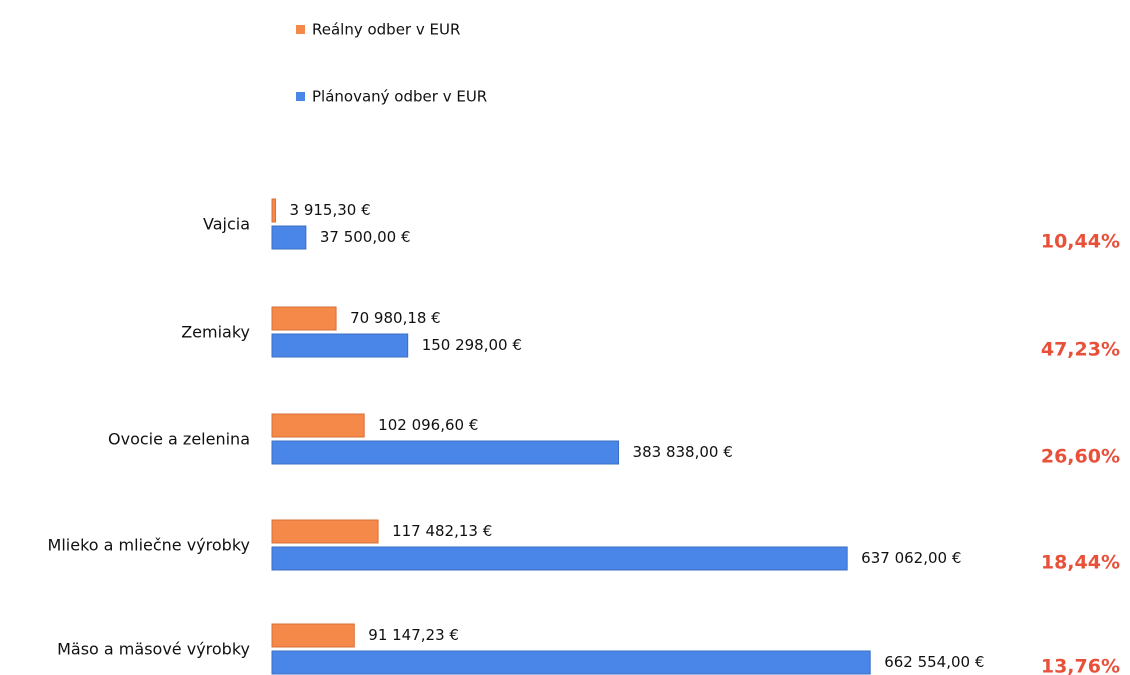  What do you see at coordinates (413, 635) in the screenshot?
I see `value-label: 91 147,23 €` at bounding box center [413, 635].